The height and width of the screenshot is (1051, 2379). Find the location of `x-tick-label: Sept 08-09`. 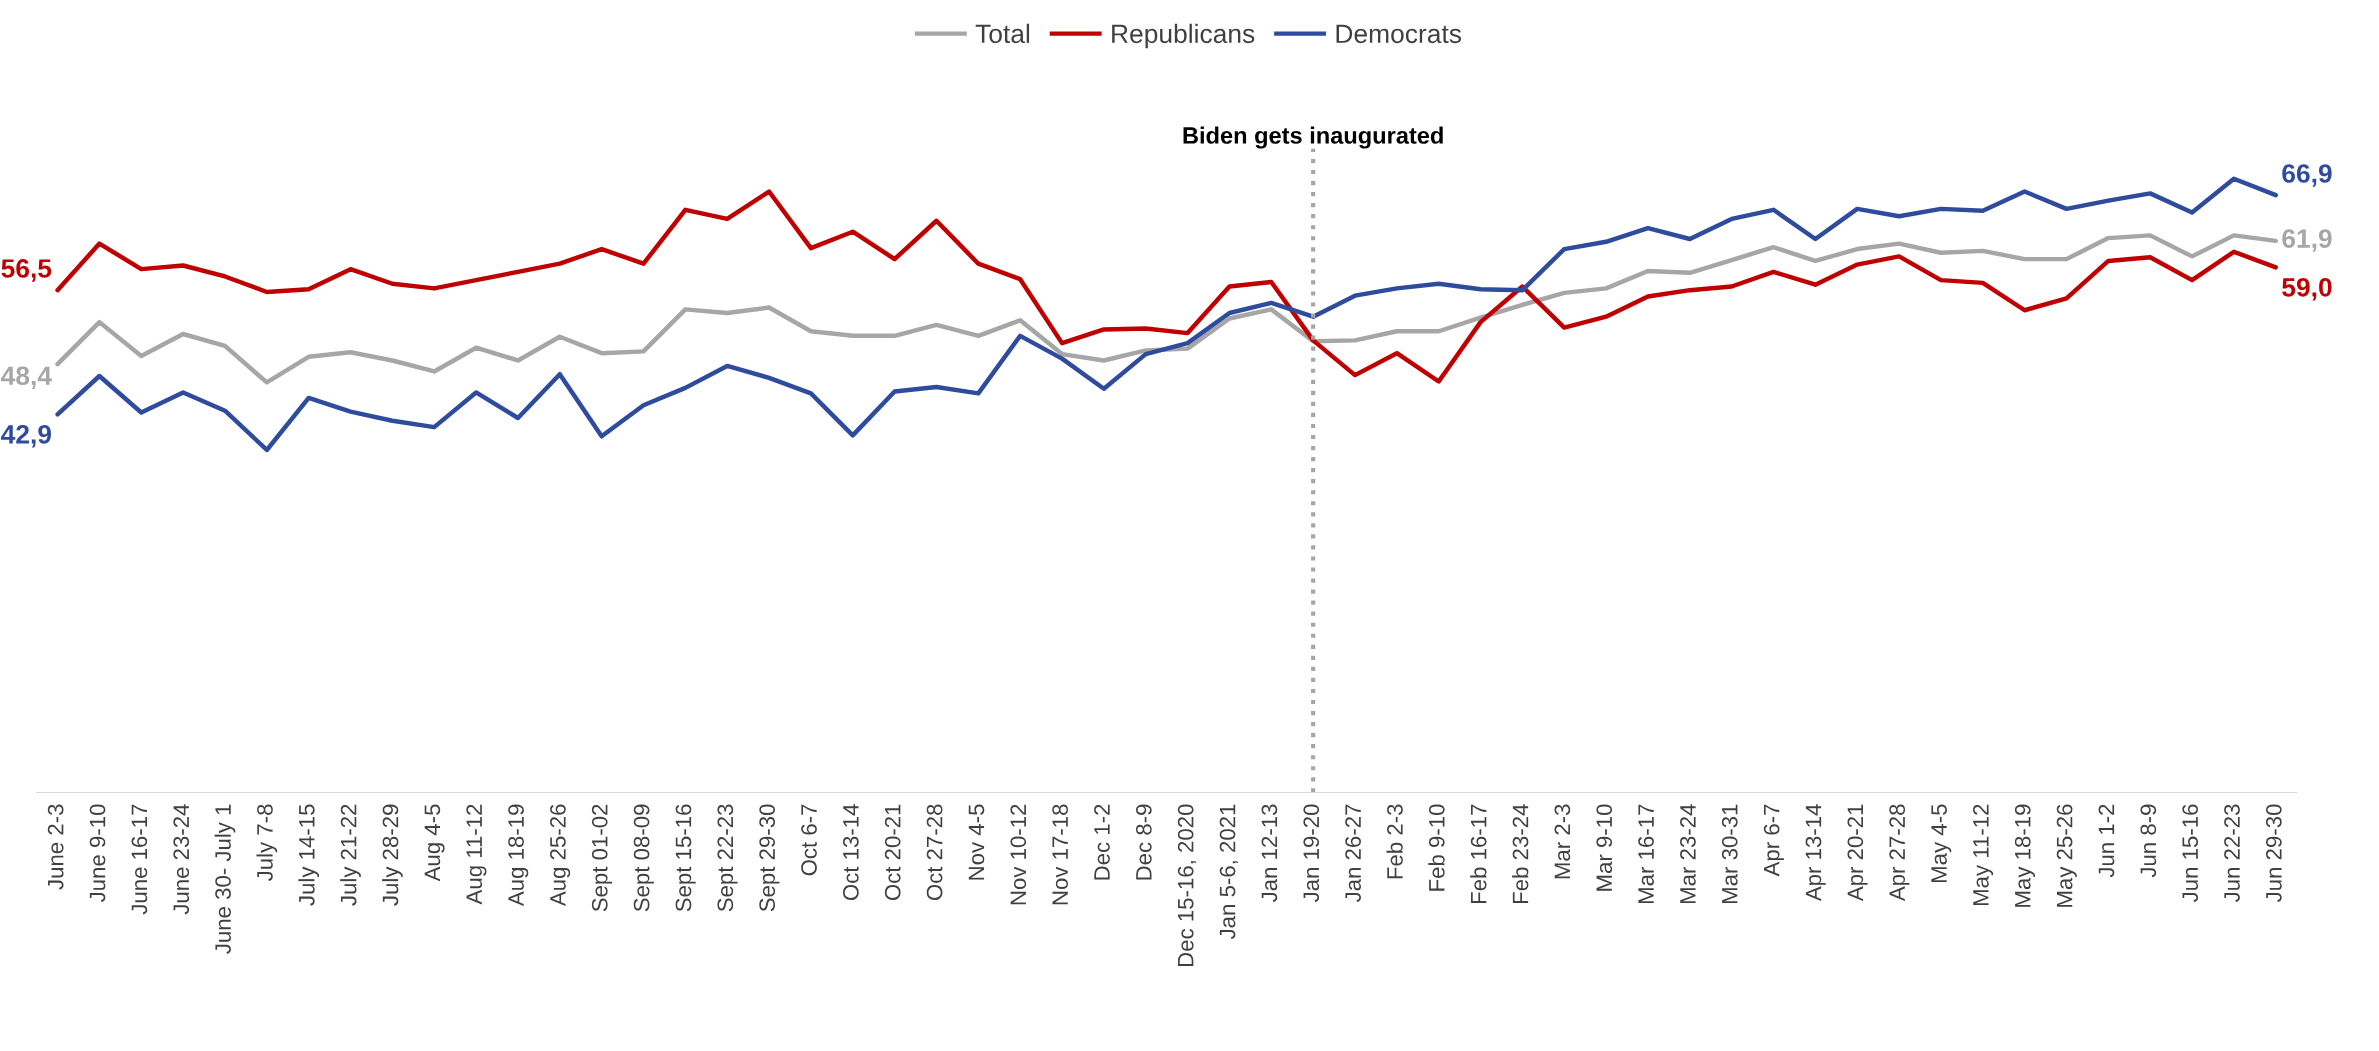

x-tick-label: Sept 08-09 is located at coordinates (643, 858).